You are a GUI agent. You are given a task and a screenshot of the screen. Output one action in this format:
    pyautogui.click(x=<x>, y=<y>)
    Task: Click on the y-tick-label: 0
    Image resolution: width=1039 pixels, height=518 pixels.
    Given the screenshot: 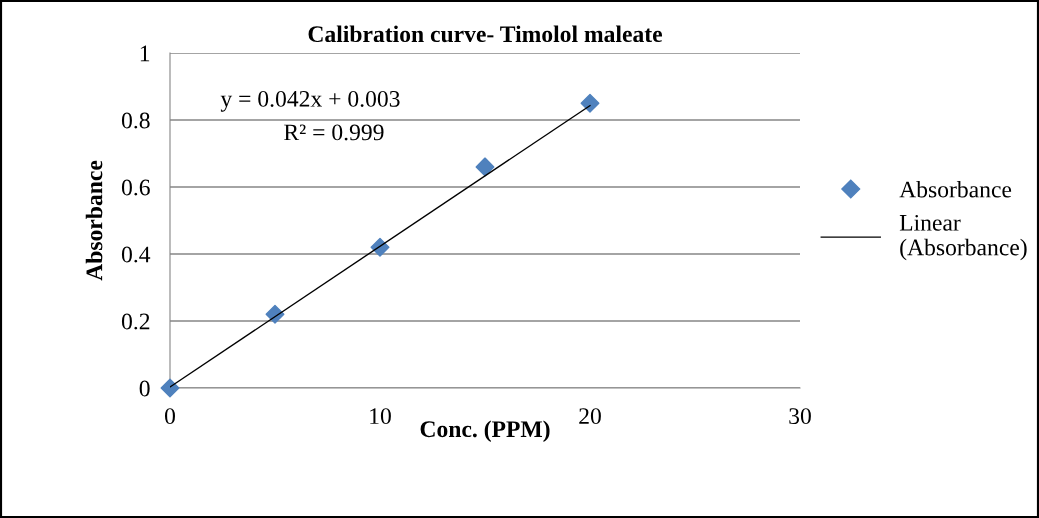 What is the action you would take?
    pyautogui.click(x=144, y=388)
    